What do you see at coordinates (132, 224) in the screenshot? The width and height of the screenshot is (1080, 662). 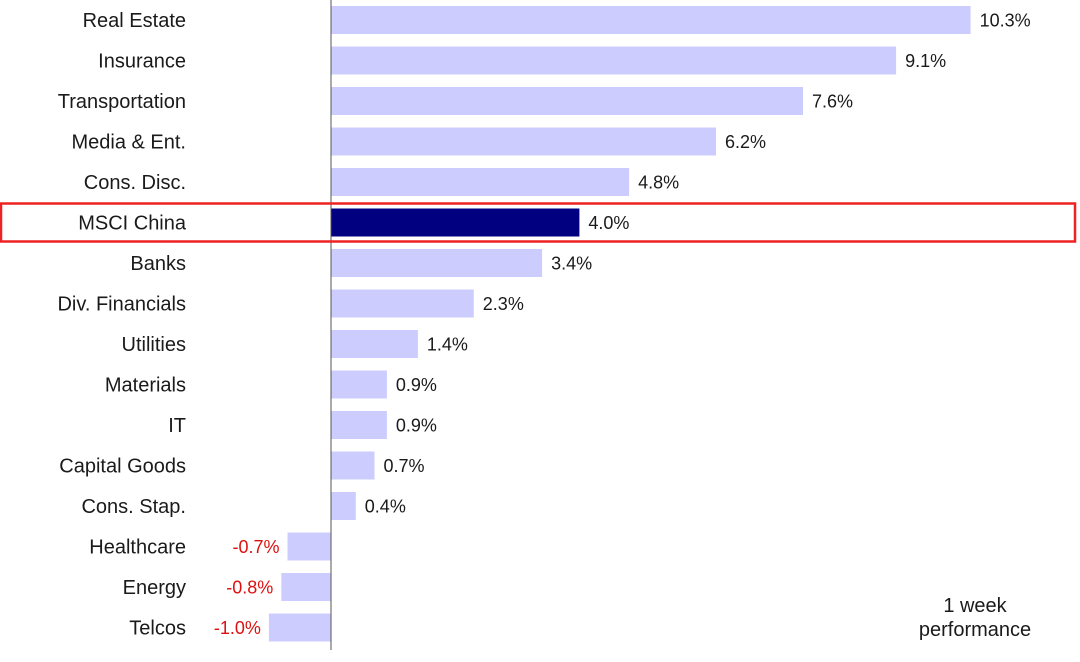 I see `category-label-msci-china: MSCI China` at bounding box center [132, 224].